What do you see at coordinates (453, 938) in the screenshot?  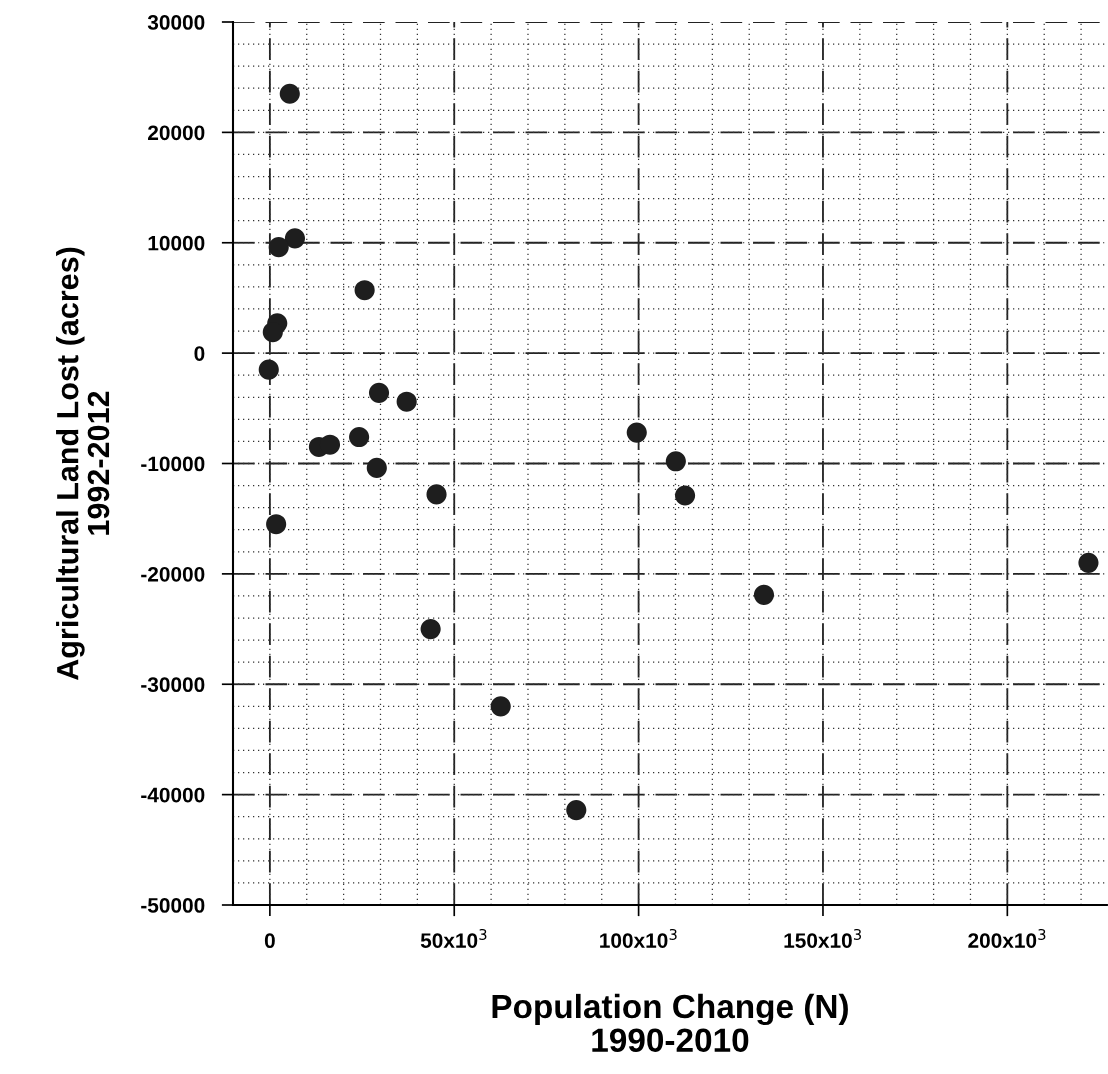 I see `x-tick-label: 50x10$^{3}$` at bounding box center [453, 938].